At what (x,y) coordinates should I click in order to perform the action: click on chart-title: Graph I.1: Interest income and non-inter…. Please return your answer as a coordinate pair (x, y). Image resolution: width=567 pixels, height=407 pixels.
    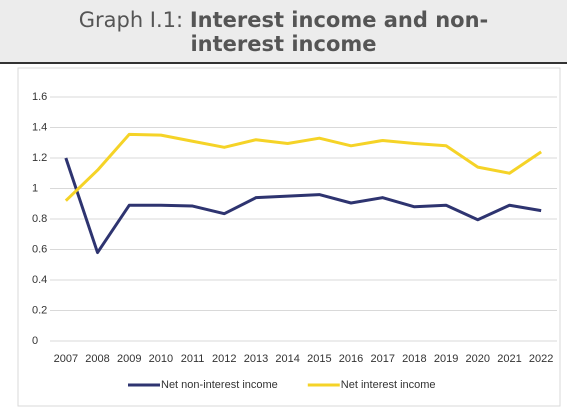
    Looking at the image, I should click on (284, 32).